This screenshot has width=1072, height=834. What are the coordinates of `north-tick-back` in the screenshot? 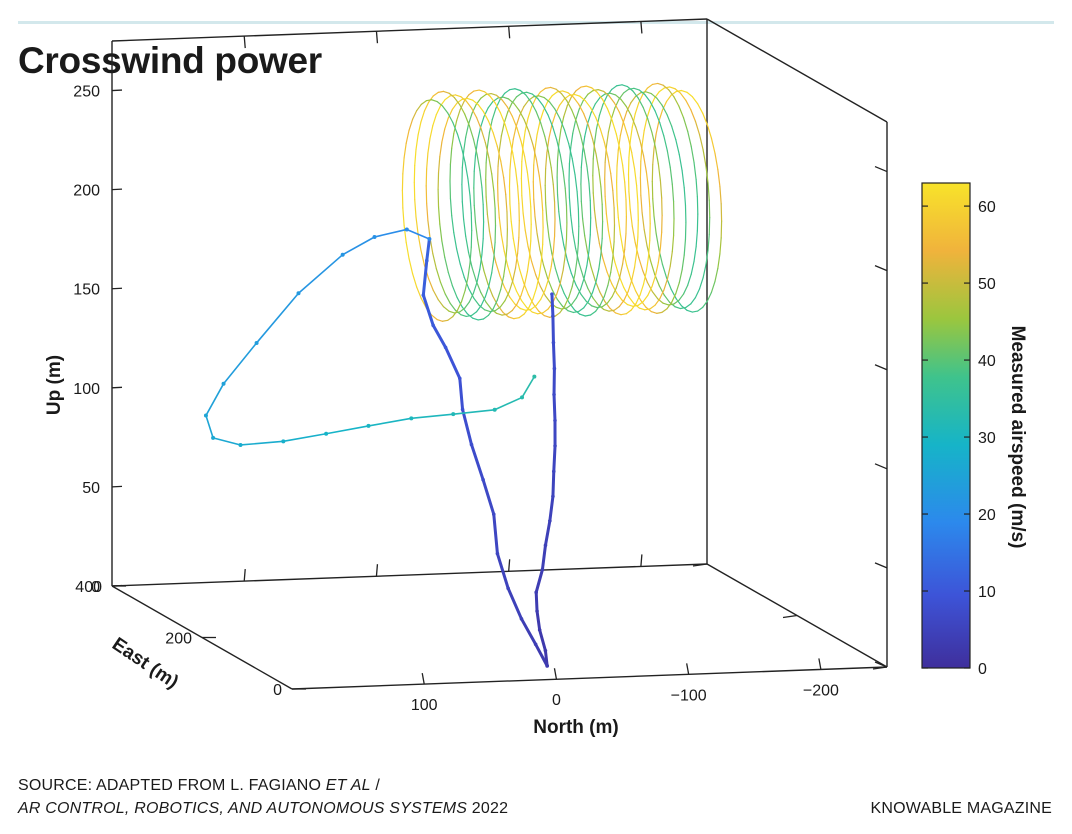 It's located at (641, 560).